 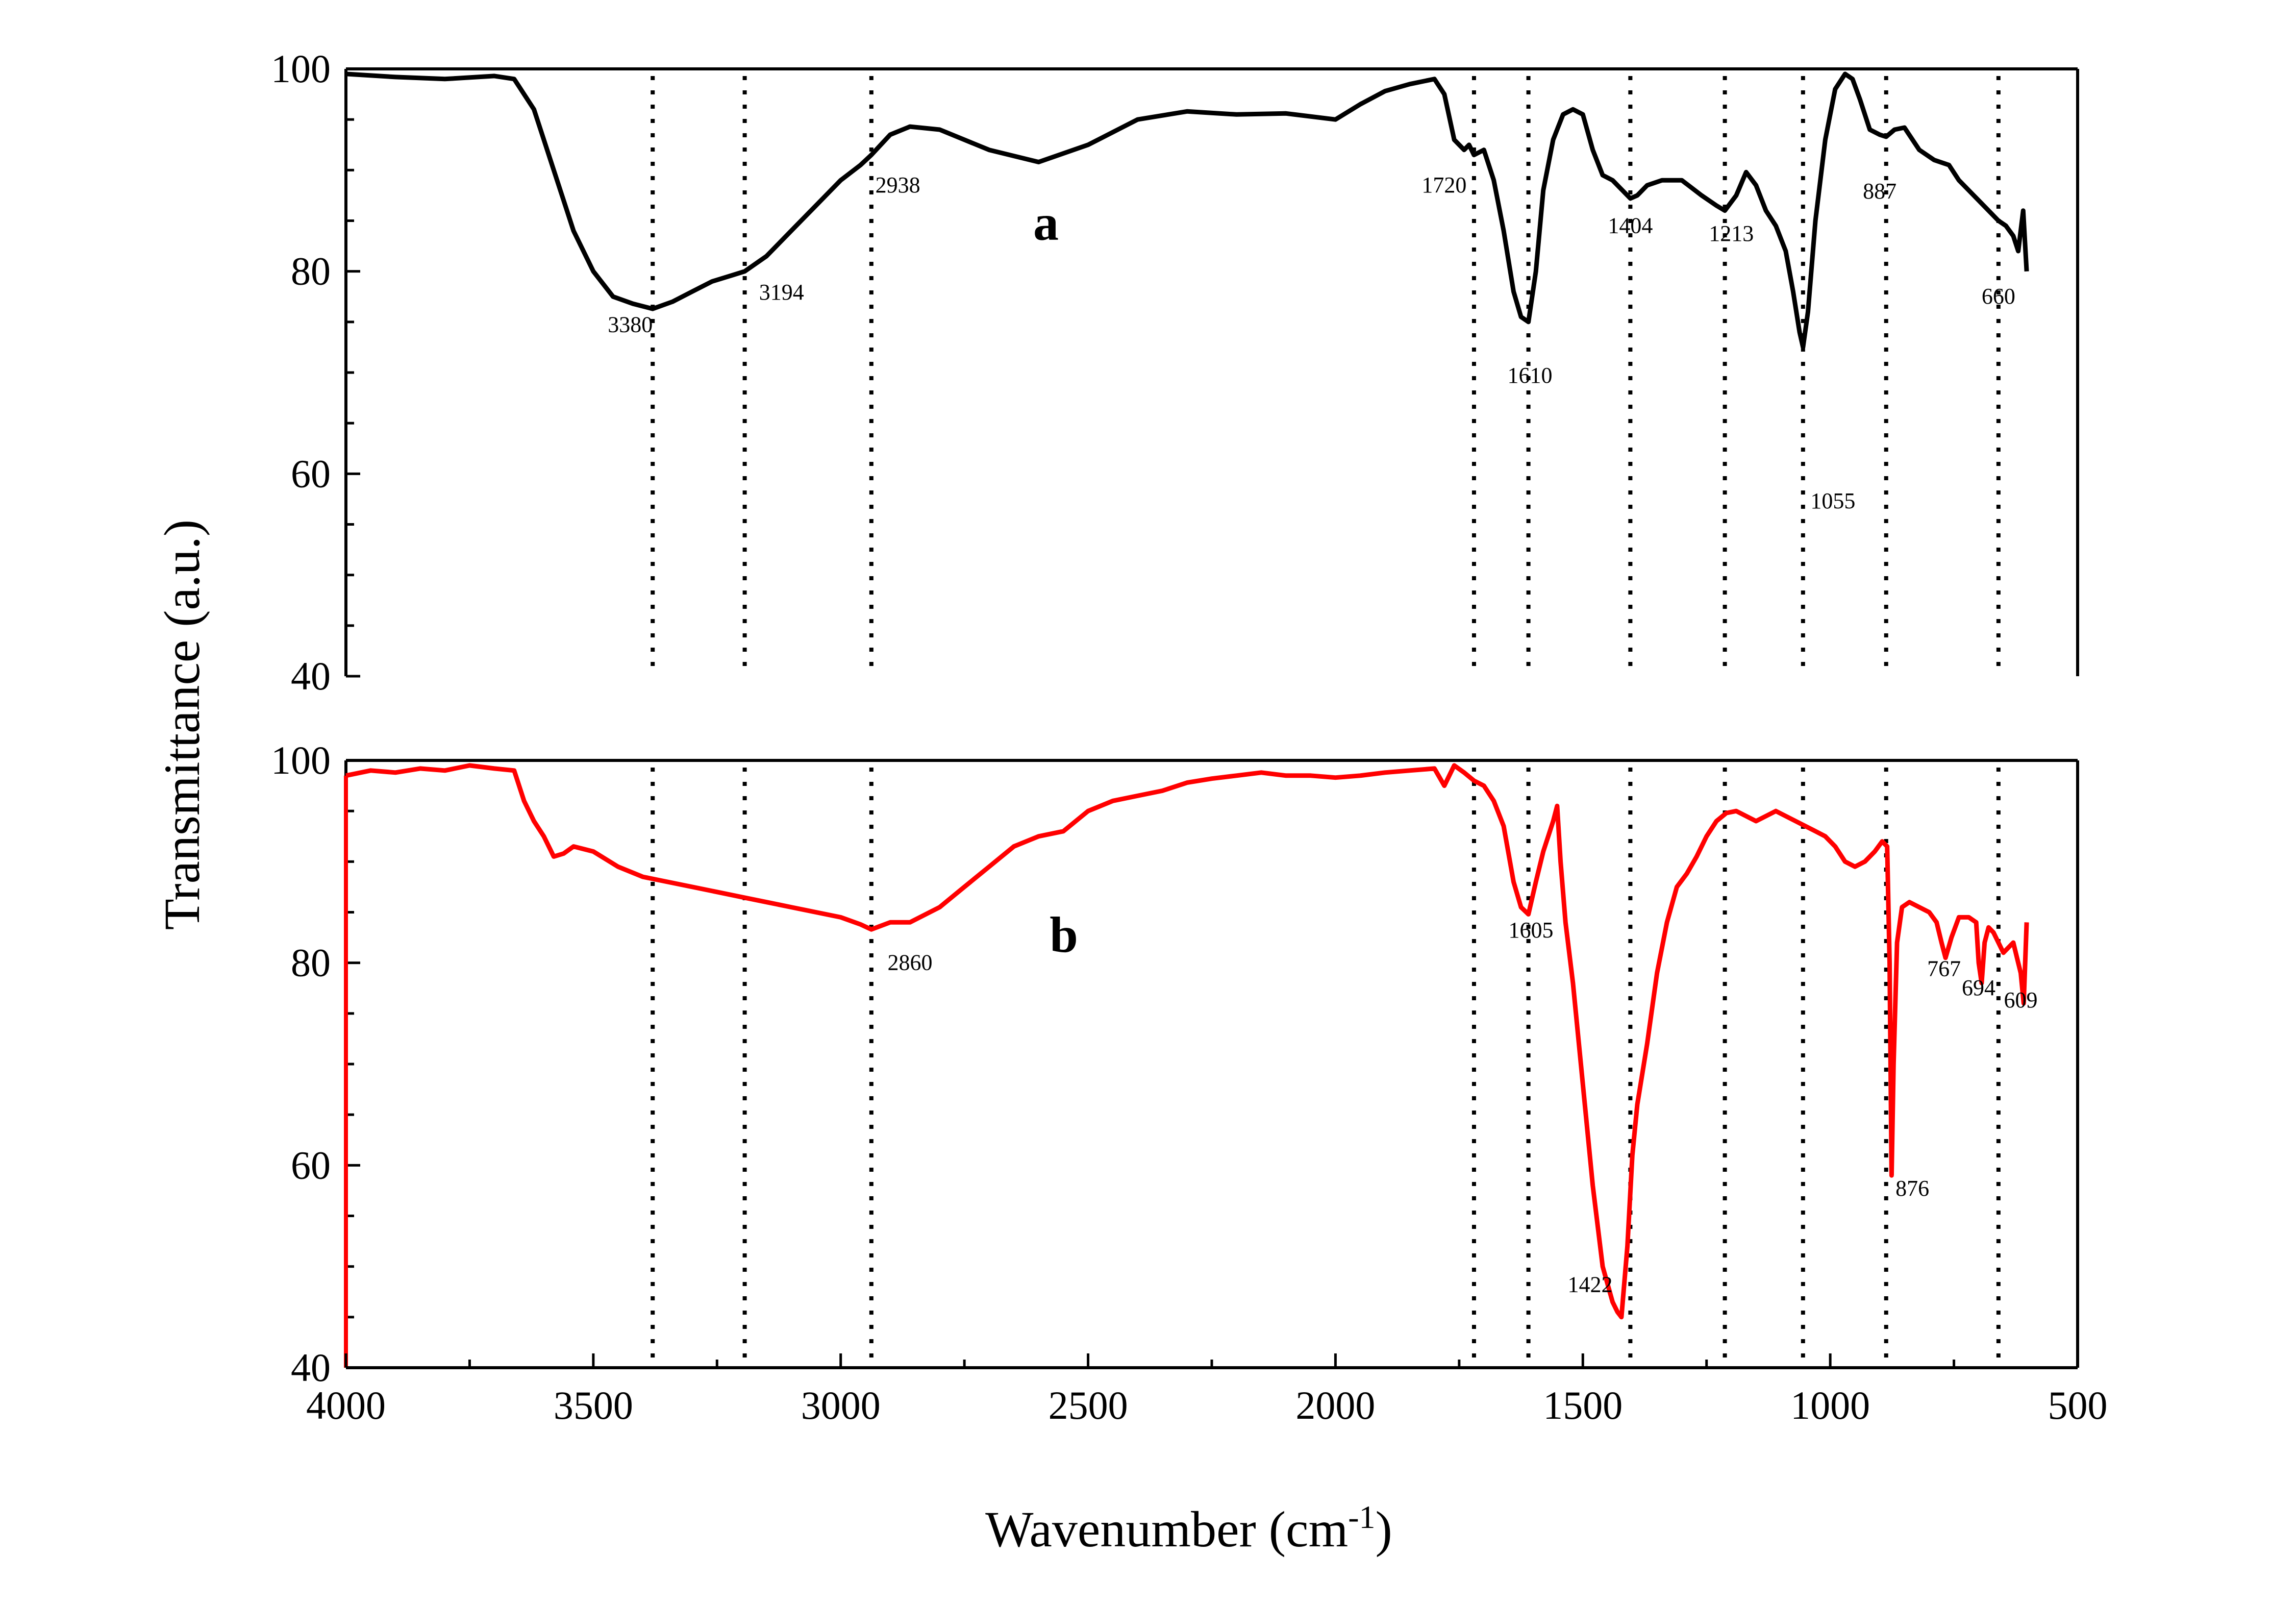 I want to click on x-tick-label: 3000, so click(x=841, y=1405).